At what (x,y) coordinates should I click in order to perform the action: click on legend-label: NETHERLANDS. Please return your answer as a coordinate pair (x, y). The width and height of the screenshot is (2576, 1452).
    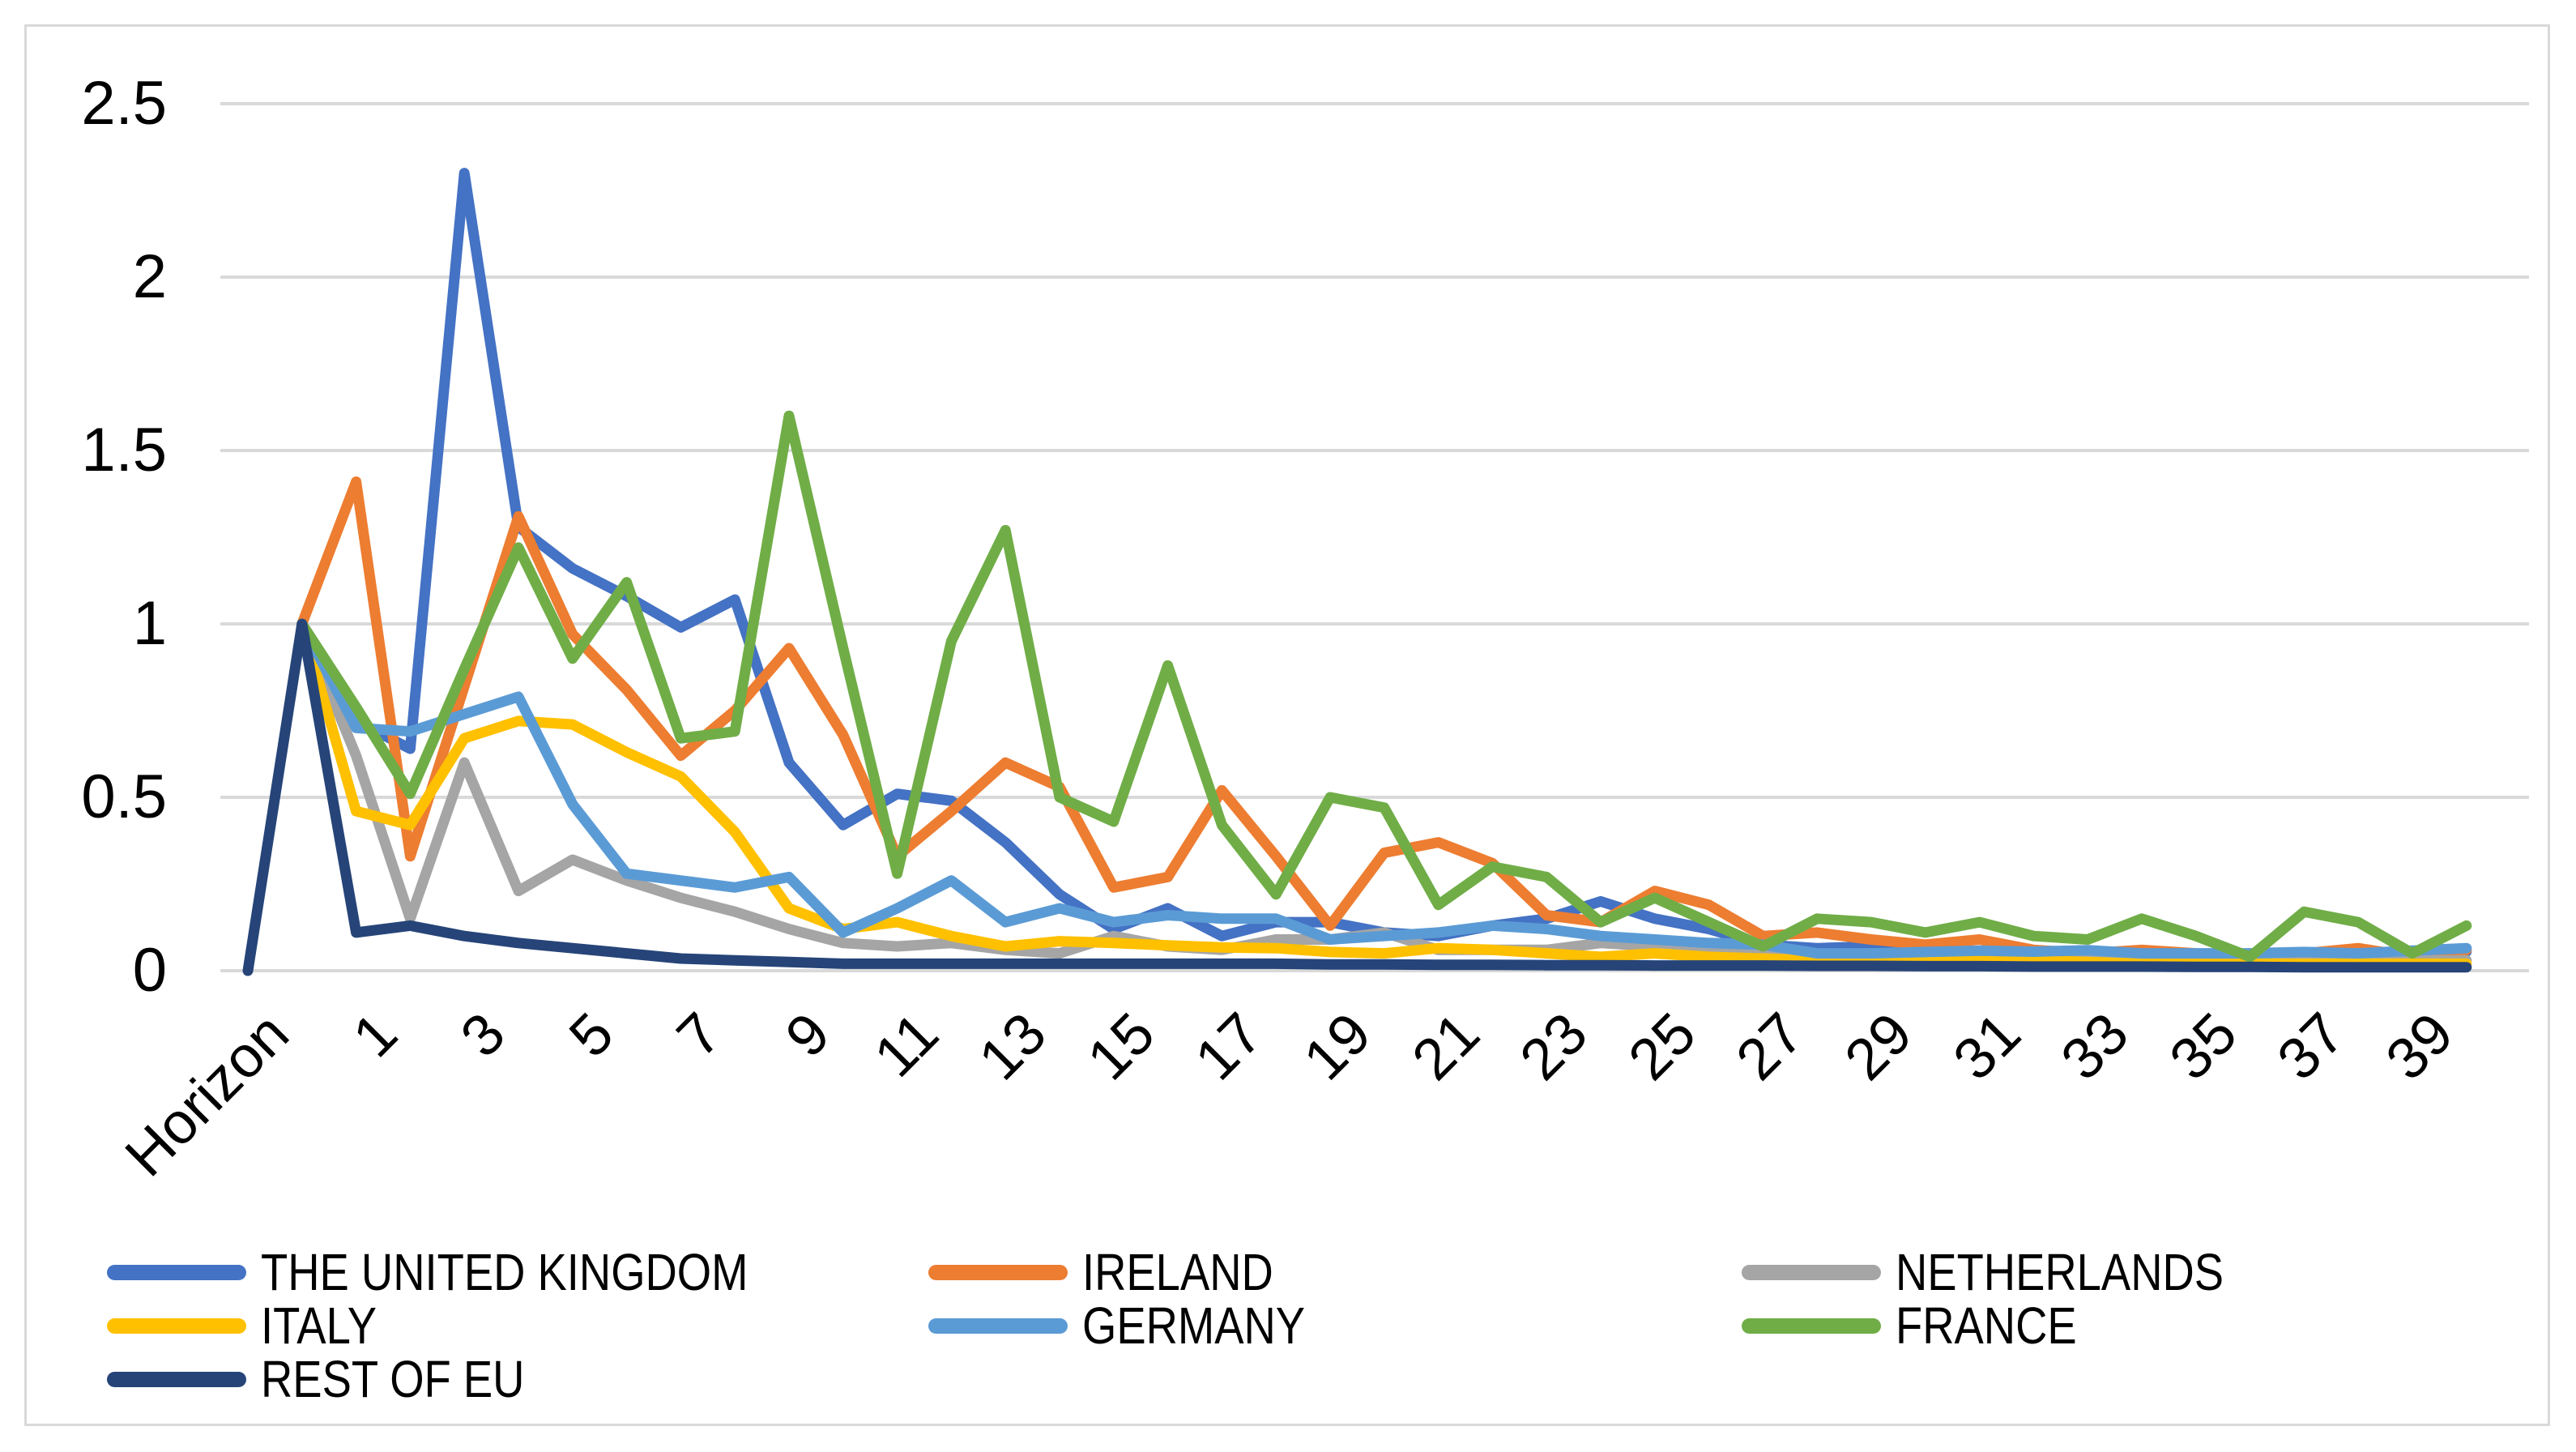
    Looking at the image, I should click on (2060, 1272).